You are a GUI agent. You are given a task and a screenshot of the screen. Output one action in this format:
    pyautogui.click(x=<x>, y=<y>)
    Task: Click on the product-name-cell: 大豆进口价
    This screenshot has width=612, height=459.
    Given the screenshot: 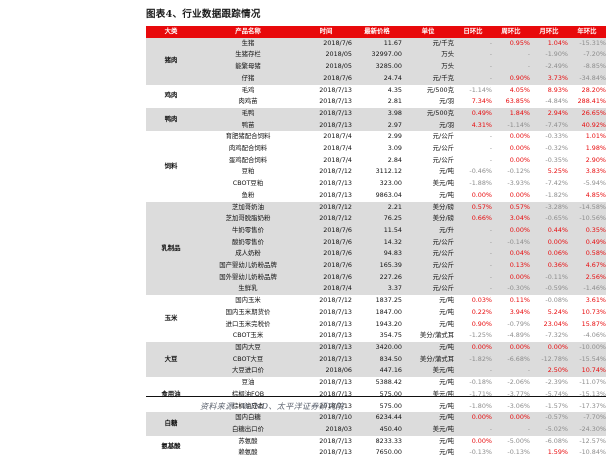 What is the action you would take?
    pyautogui.click(x=248, y=371)
    